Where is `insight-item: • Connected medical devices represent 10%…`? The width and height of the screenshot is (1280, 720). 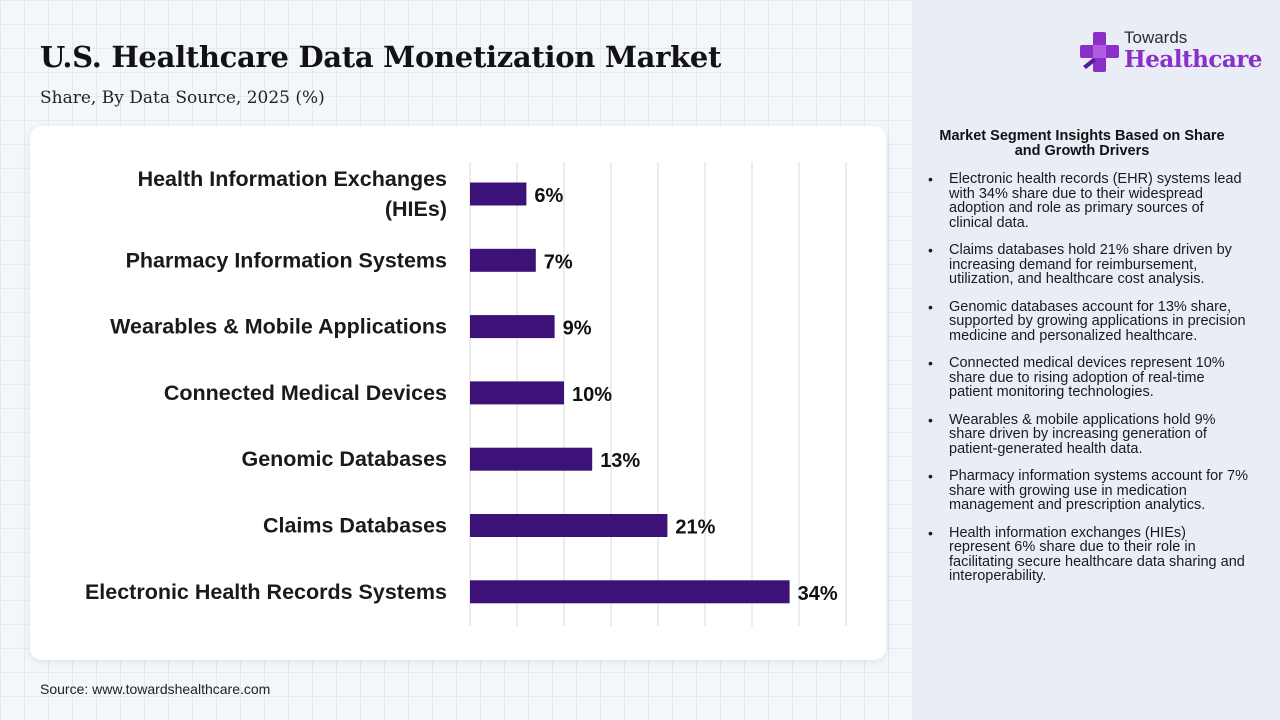 insight-item: • Connected medical devices represent 10%… is located at coordinates (1088, 378).